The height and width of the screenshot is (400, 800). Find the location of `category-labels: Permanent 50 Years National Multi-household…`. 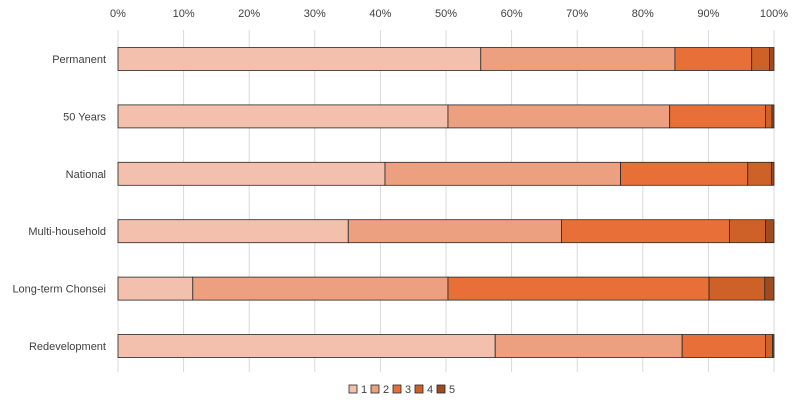

category-labels: Permanent 50 Years National Multi-household… is located at coordinates (59, 203).